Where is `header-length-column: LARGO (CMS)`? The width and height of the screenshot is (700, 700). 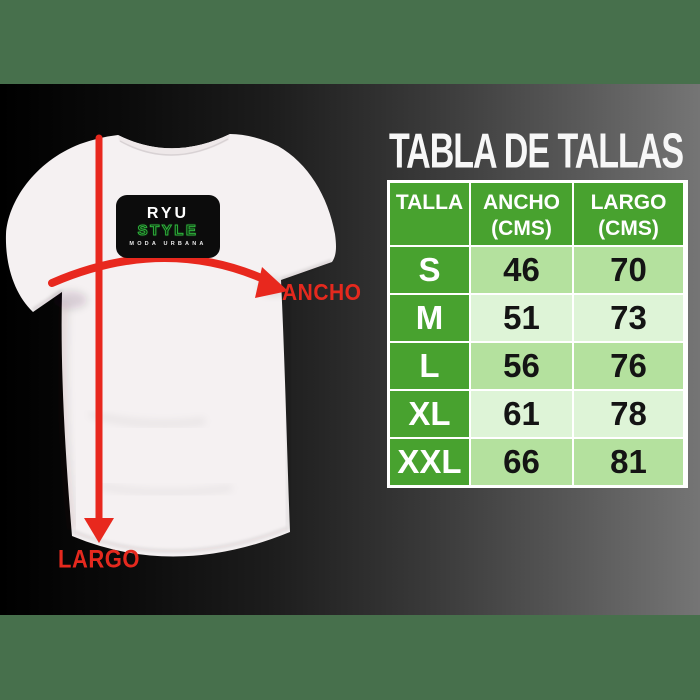
header-length-column: LARGO (CMS) is located at coordinates (628, 214).